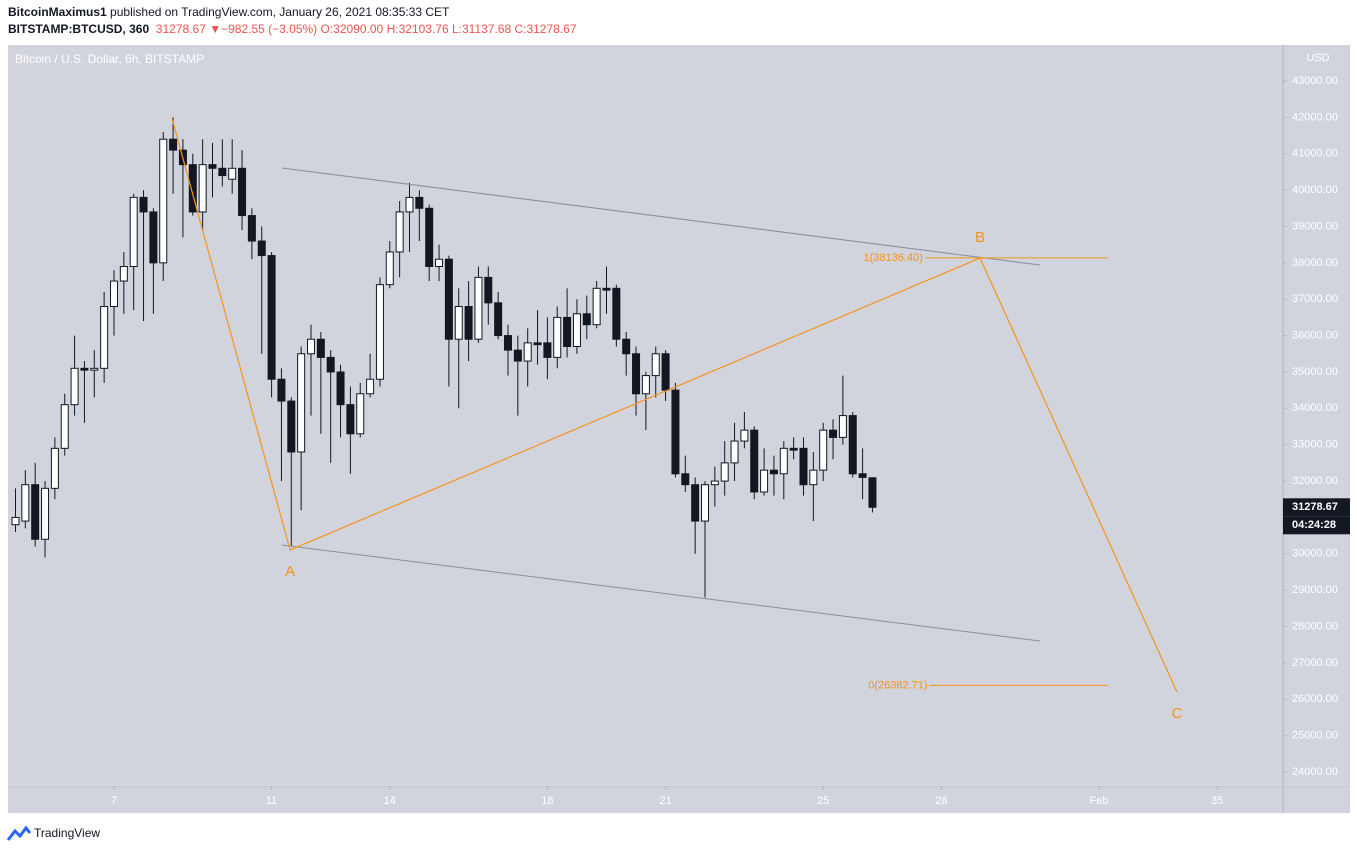 The image size is (1357, 852). What do you see at coordinates (1315, 226) in the screenshot?
I see `y-tick-label: 39000.00` at bounding box center [1315, 226].